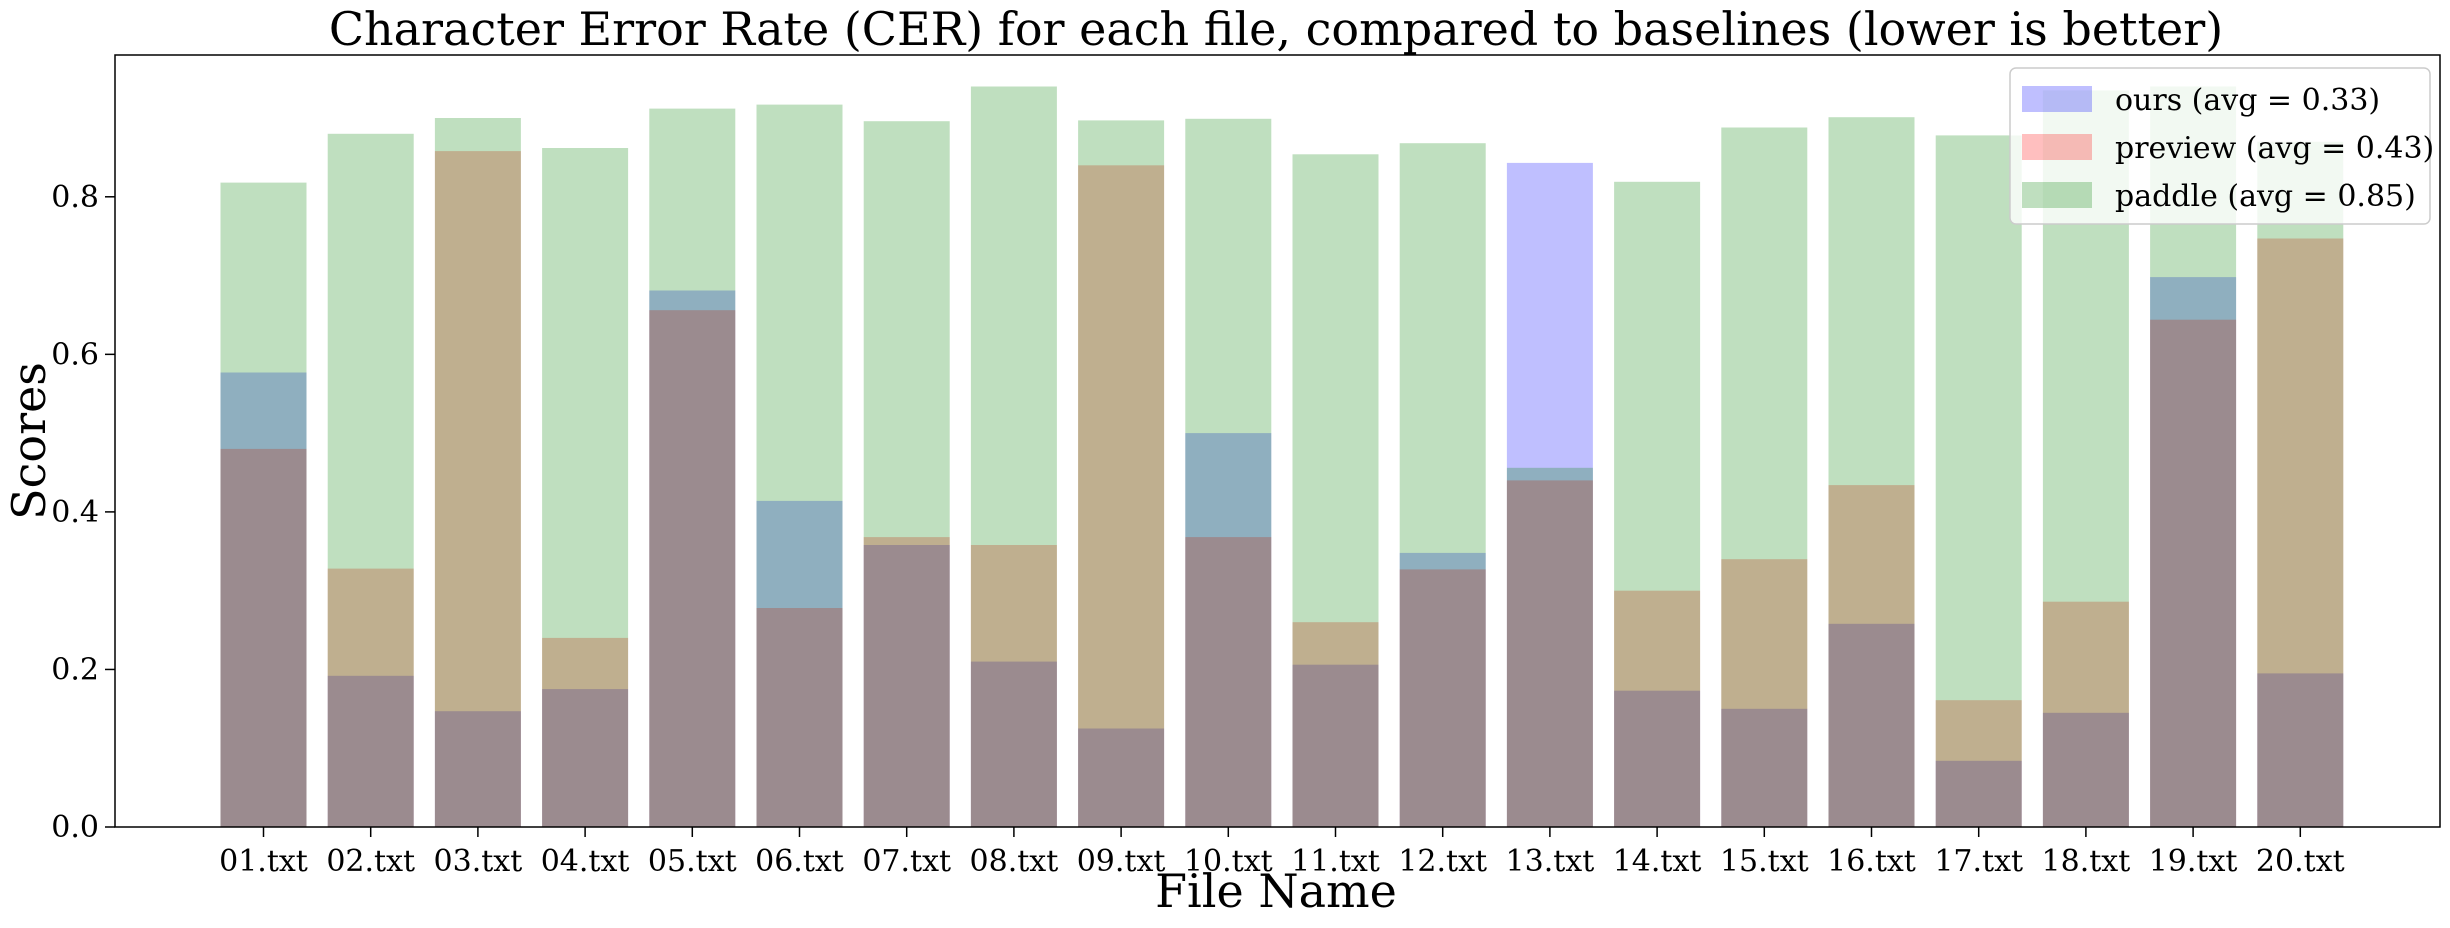 The width and height of the screenshot is (2450, 928). I want to click on bar-series-1-14.txt, so click(1657, 708).